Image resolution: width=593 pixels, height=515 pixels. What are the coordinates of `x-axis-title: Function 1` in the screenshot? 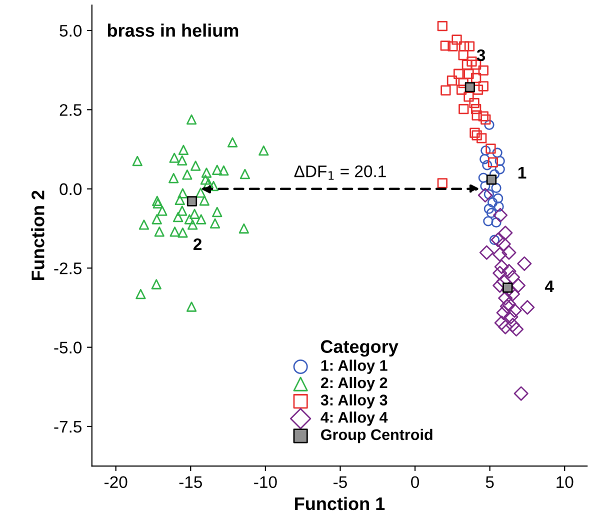 It's located at (340, 503).